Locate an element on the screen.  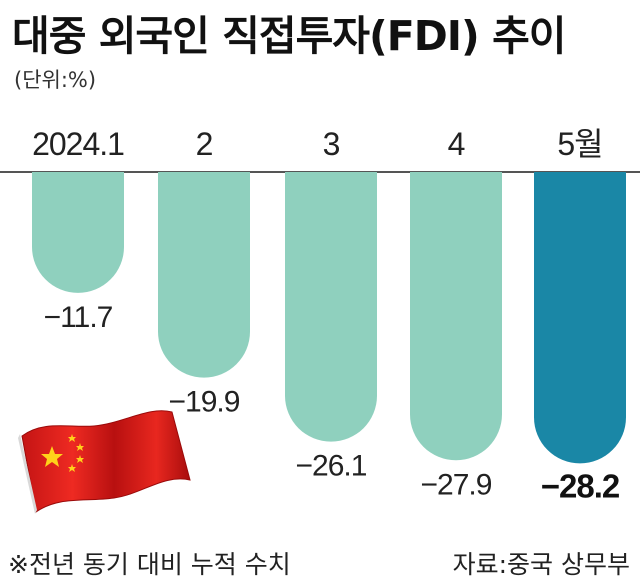
chart-title: 대중 외국인 직접투자(FDI) 추이 is located at coordinates (289, 36).